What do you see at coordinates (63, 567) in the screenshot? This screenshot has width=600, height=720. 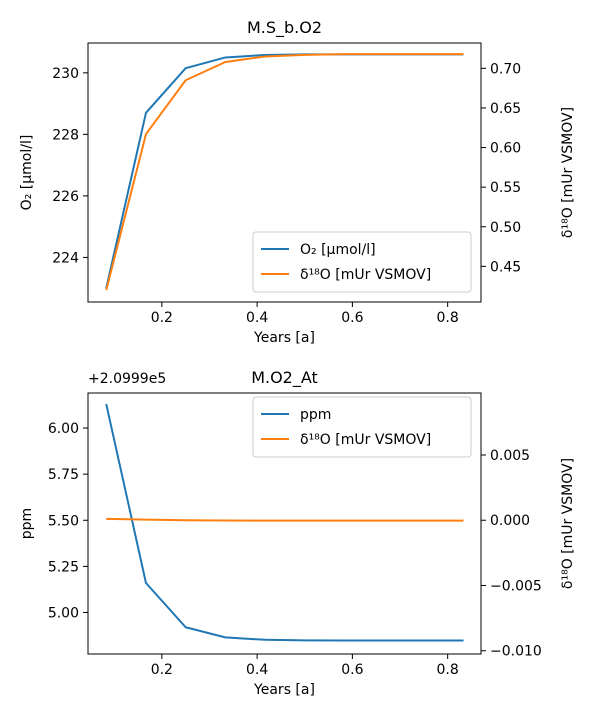 I see `y-tick-label: 5.25` at bounding box center [63, 567].